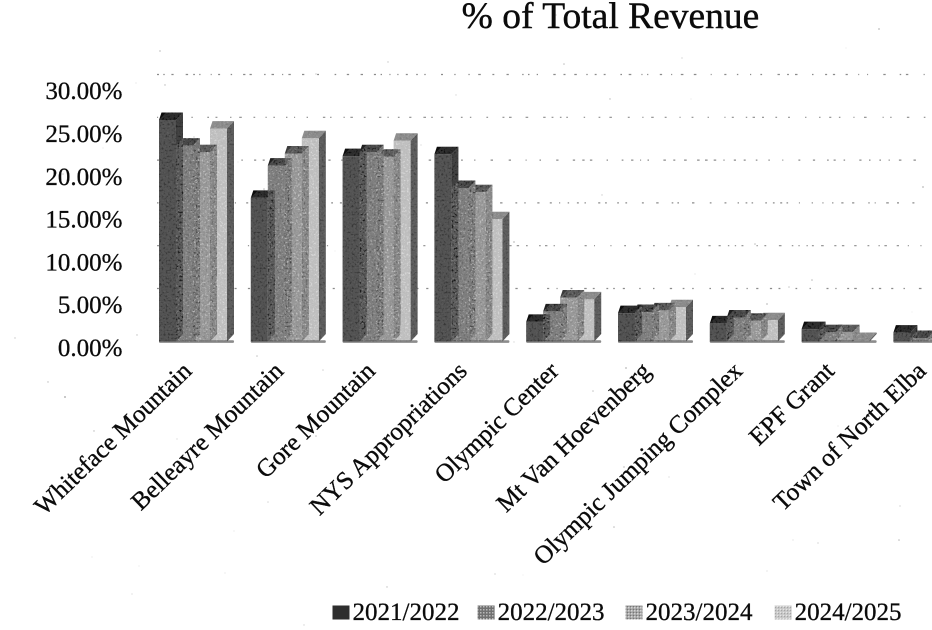  What do you see at coordinates (551, 612) in the screenshot?
I see `svg-text: 2022/2023` at bounding box center [551, 612].